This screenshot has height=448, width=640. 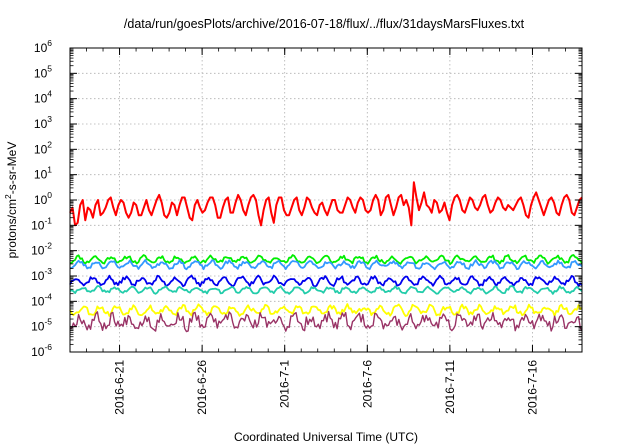 What do you see at coordinates (41, 299) in the screenshot?
I see `y-tick-label: 10⁻⁴` at bounding box center [41, 299].